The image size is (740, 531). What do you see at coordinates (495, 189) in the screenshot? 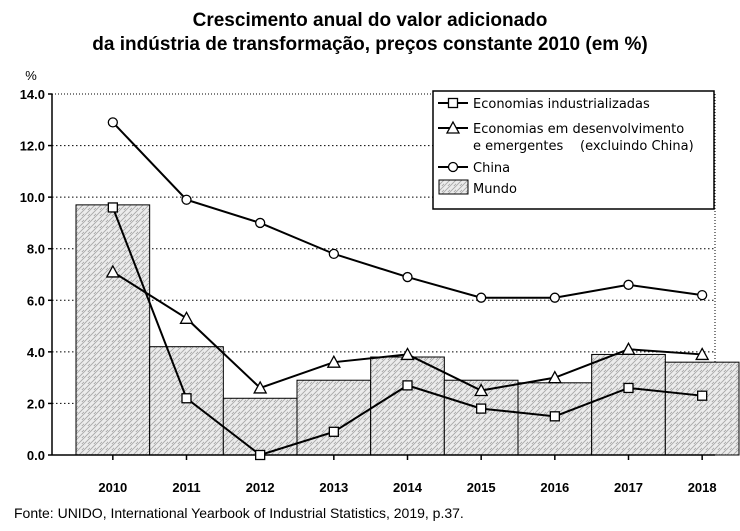
I see `legend-label-mundo: Mundo` at bounding box center [495, 189].